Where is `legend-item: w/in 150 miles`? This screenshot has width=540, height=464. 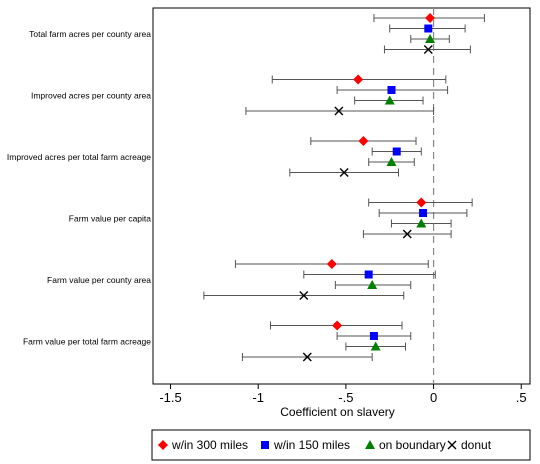 legend-item: w/in 150 miles is located at coordinates (305, 445).